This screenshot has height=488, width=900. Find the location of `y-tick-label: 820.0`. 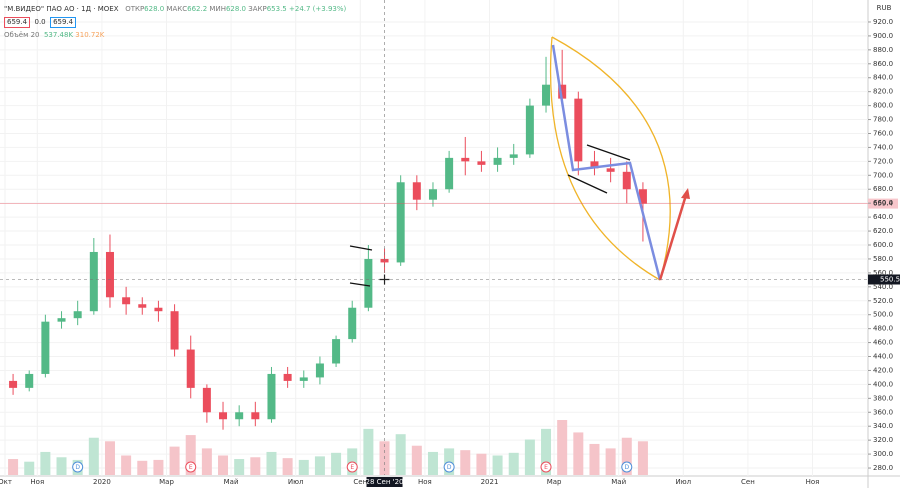

y-tick-label: 820.0 is located at coordinates (883, 92).